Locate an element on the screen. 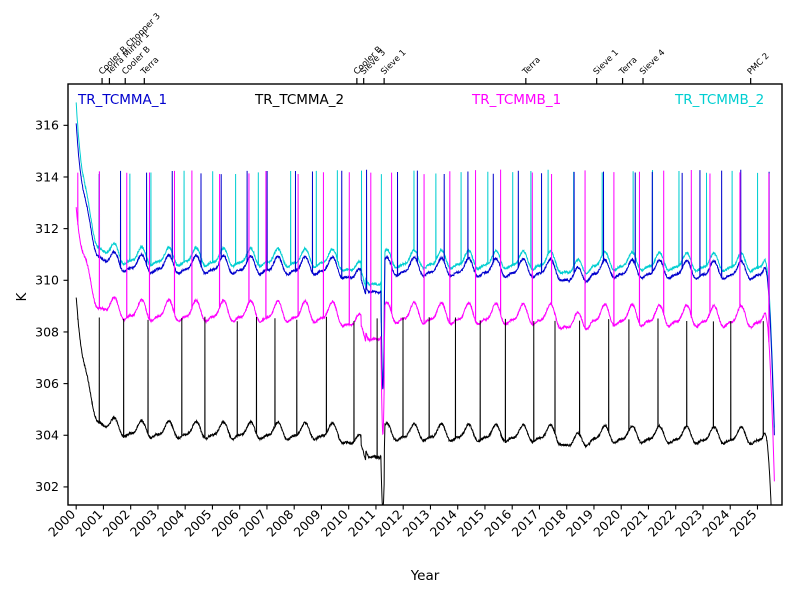 This screenshot has width=800, height=600. x-tick-label: 2000 is located at coordinates (61, 522).